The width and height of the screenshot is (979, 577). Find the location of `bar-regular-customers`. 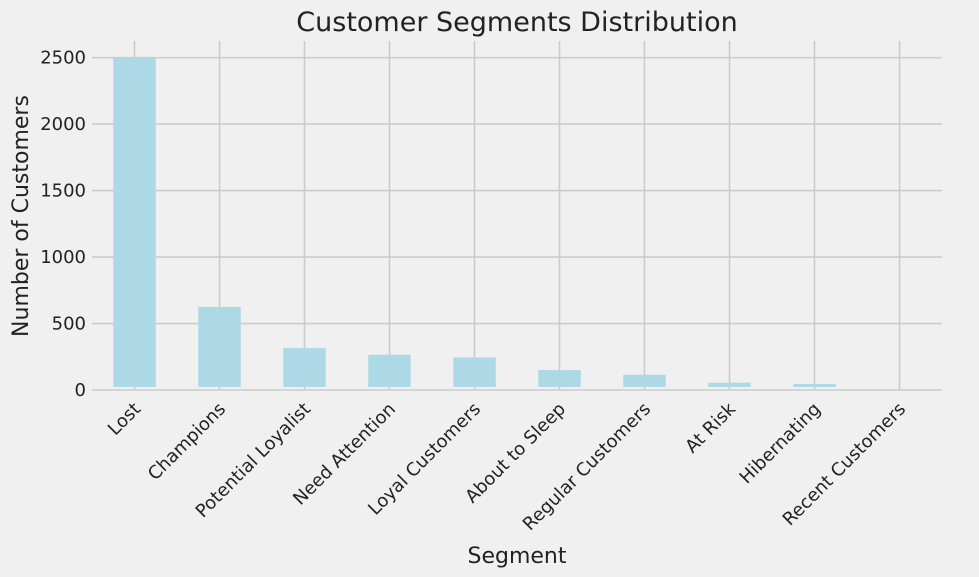

bar-regular-customers is located at coordinates (644, 380).